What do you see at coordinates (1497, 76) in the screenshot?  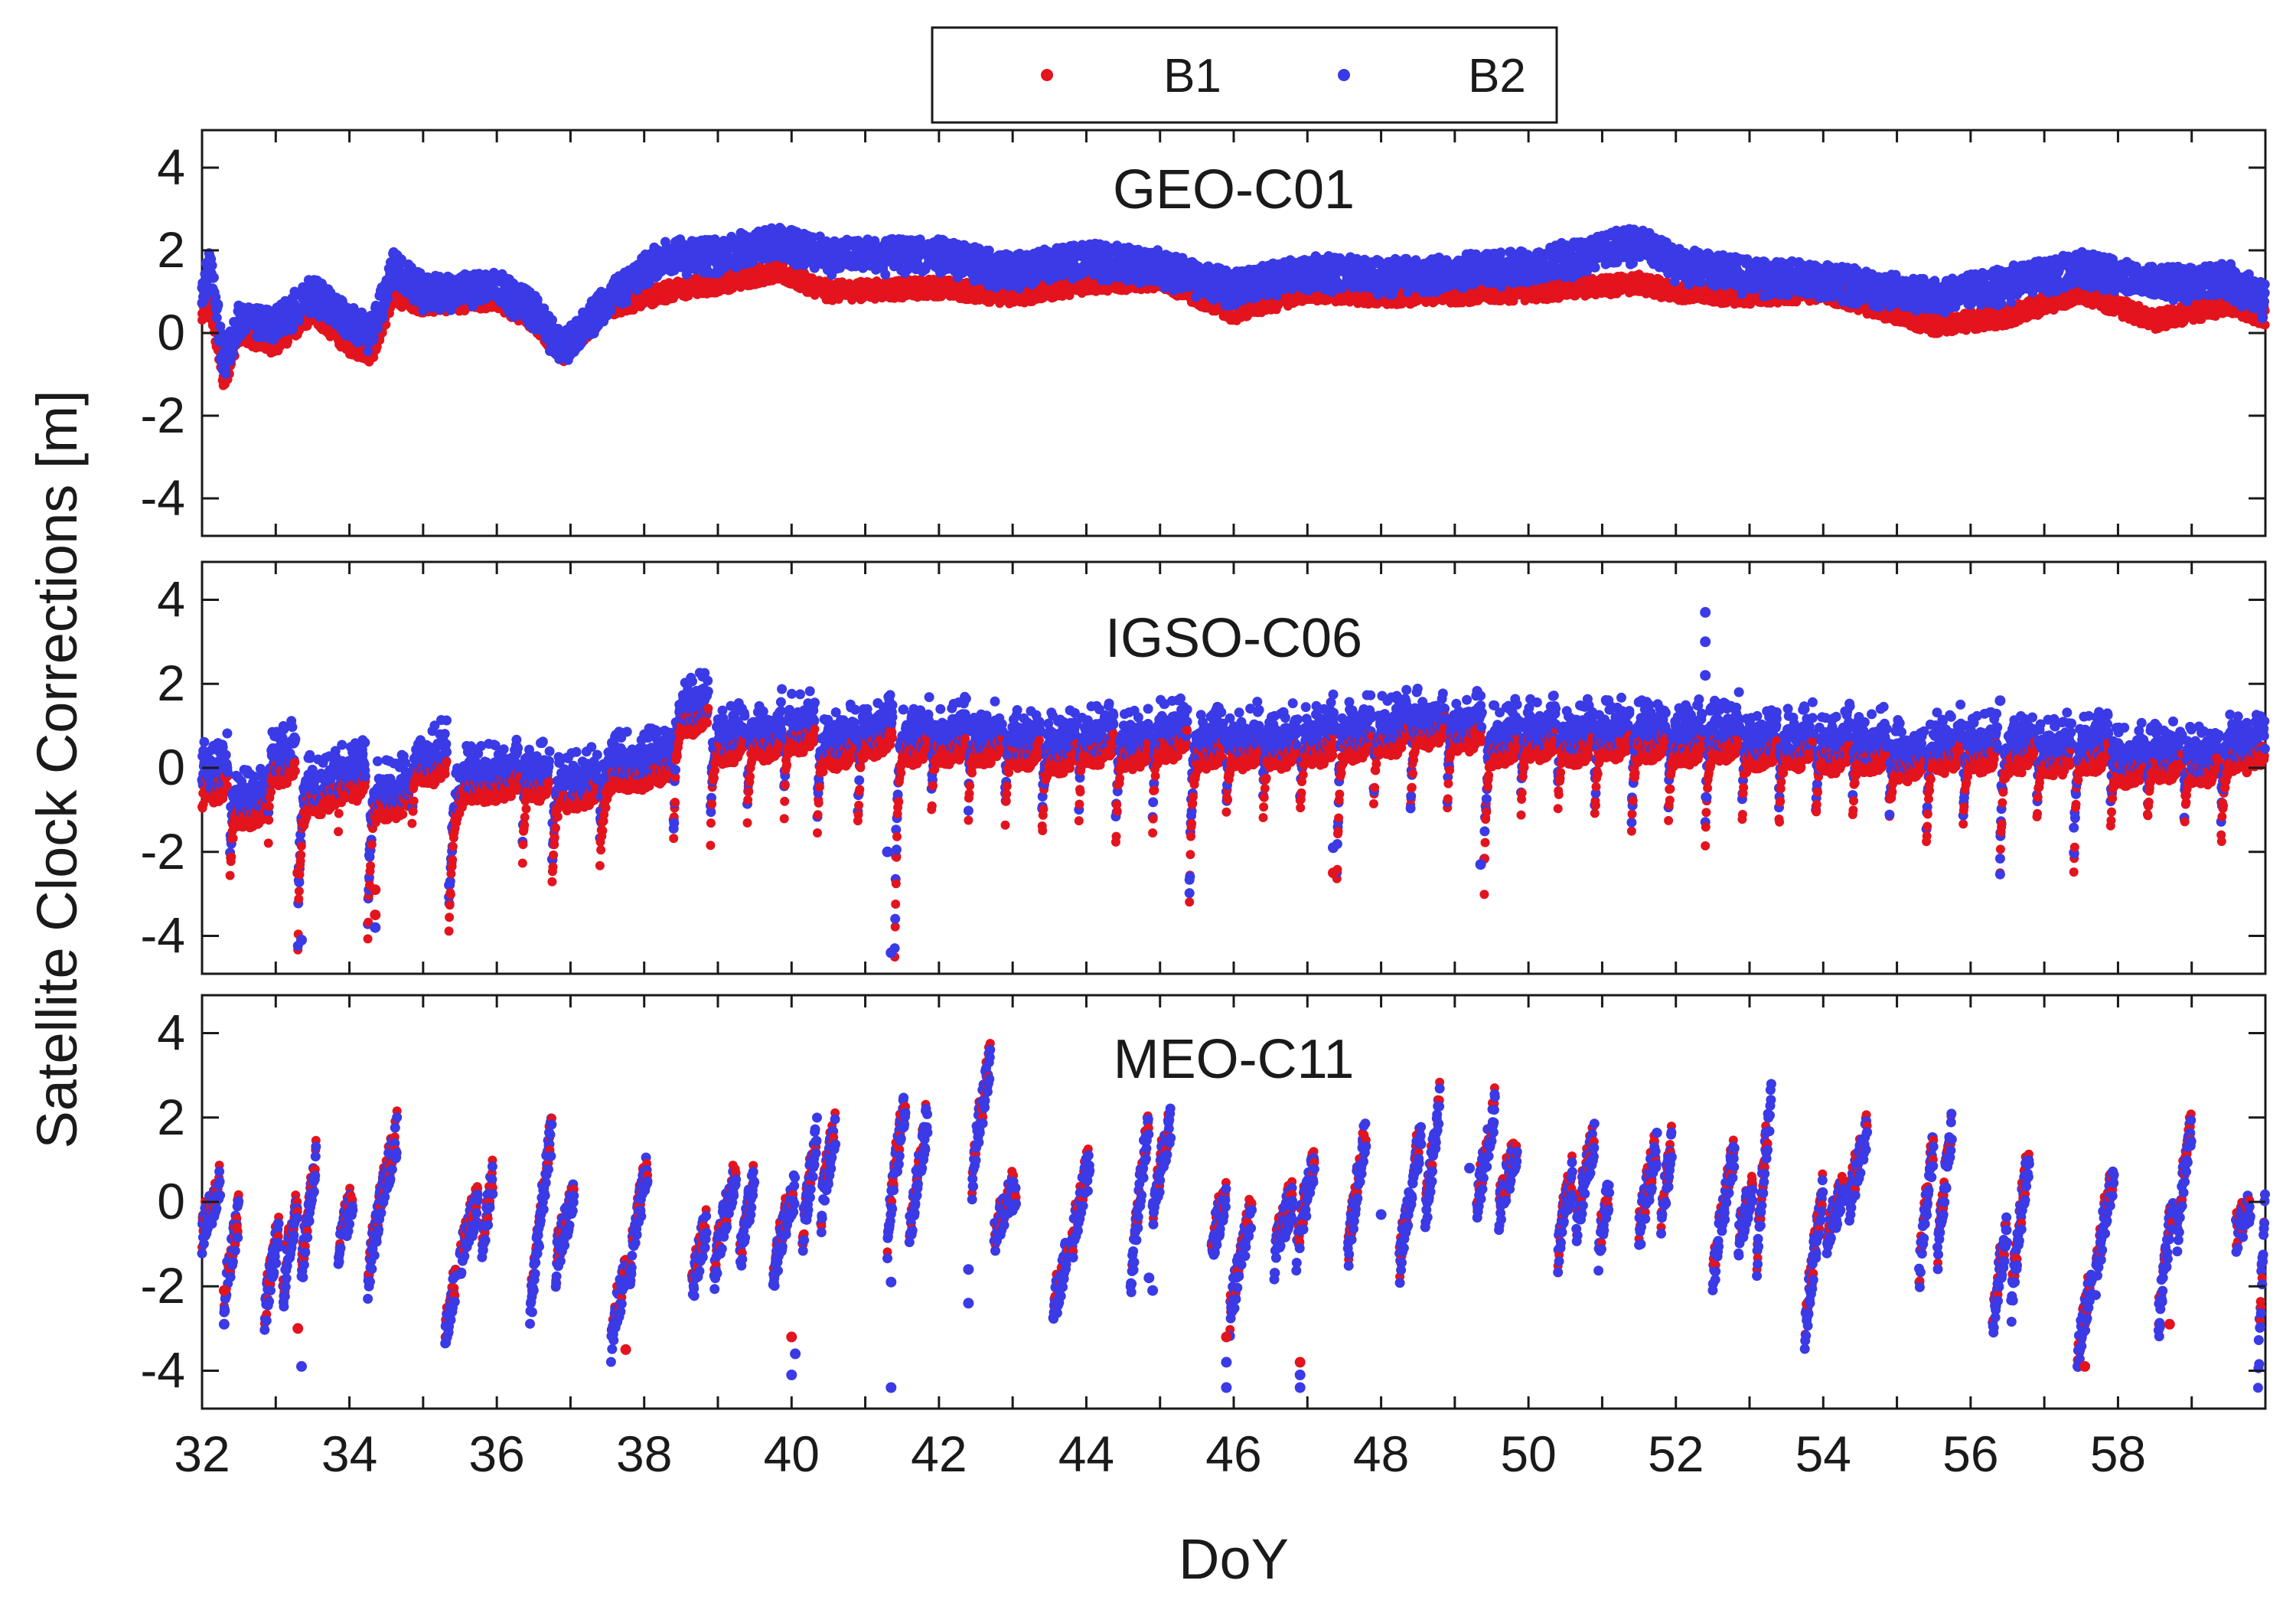 I see `legend-label-b2: B2` at bounding box center [1497, 76].